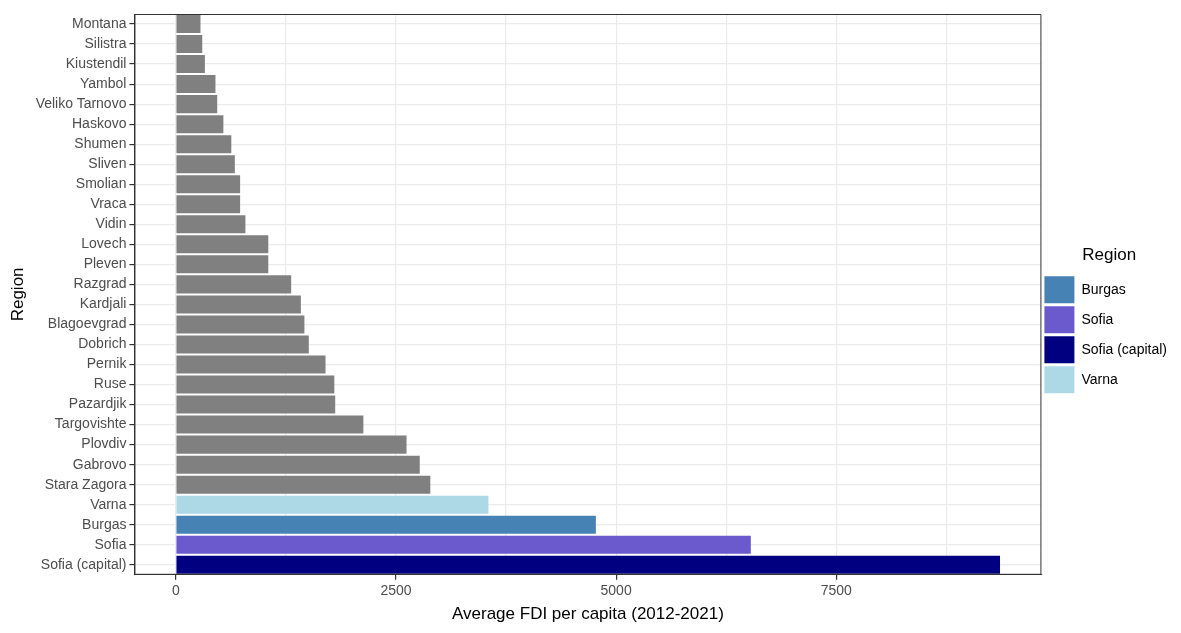 This screenshot has width=1181, height=633. What do you see at coordinates (108, 203) in the screenshot?
I see `y-tick-label: Vraca` at bounding box center [108, 203].